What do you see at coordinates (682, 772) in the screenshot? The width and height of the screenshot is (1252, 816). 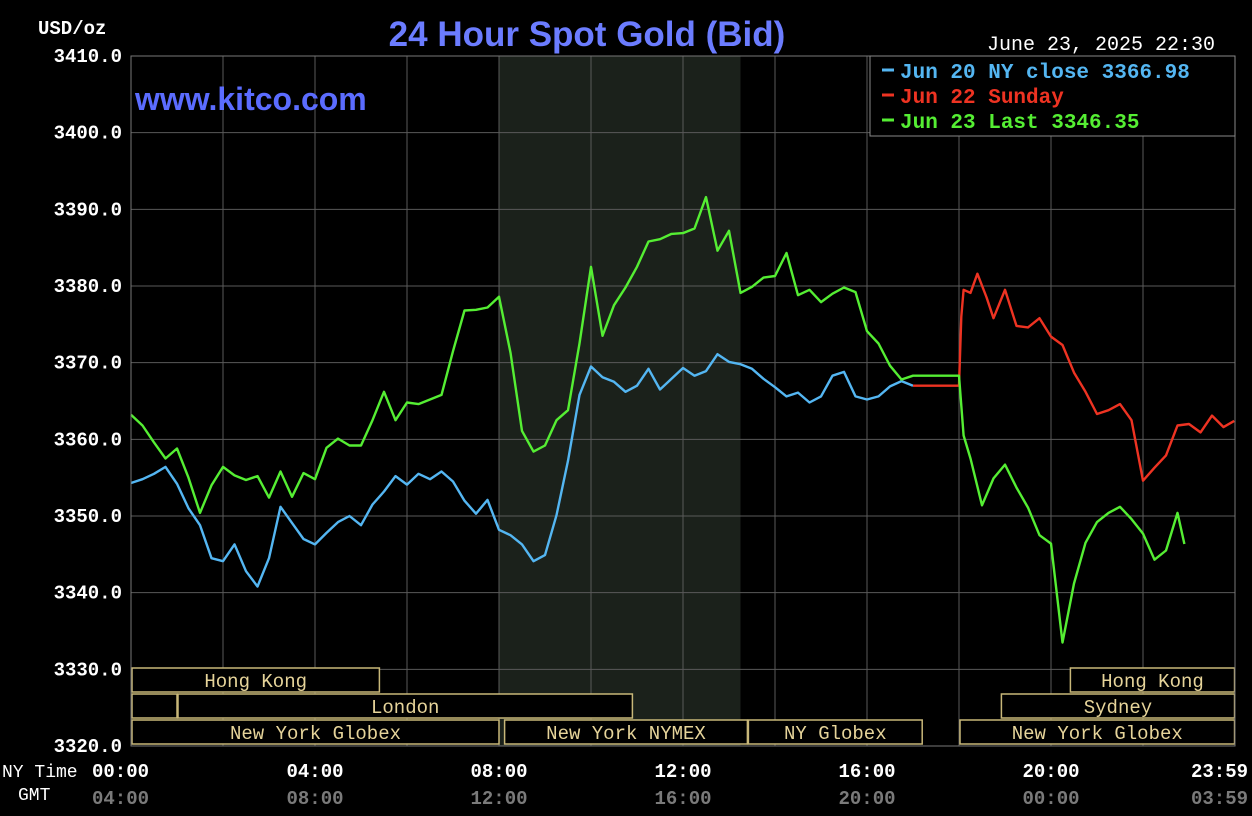 I see `x-tick-label-ny: 12:00` at bounding box center [682, 772].